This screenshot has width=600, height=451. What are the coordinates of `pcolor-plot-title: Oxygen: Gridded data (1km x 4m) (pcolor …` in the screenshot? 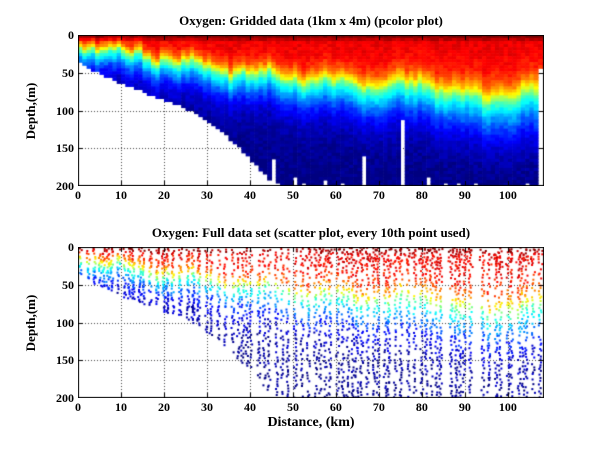 It's located at (311, 20).